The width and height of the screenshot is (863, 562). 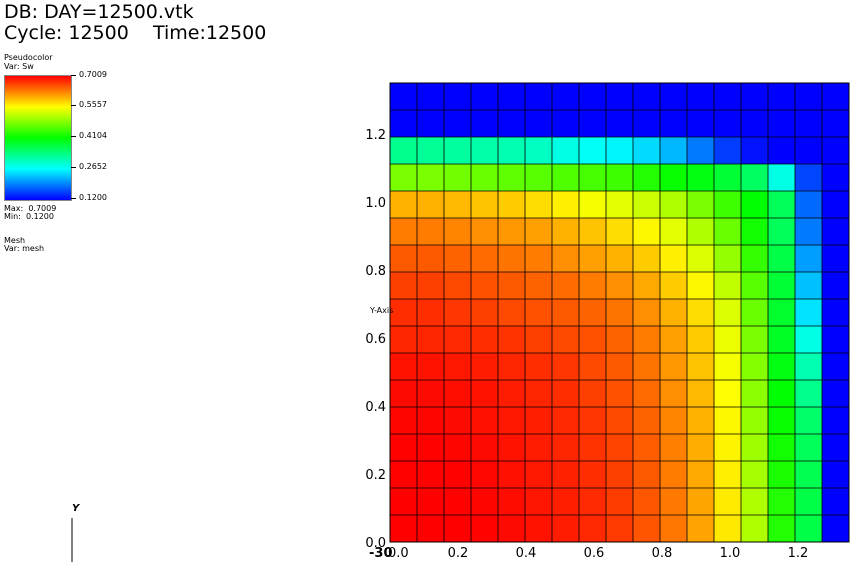 I want to click on x-tick-label: 1.2, so click(x=798, y=553).